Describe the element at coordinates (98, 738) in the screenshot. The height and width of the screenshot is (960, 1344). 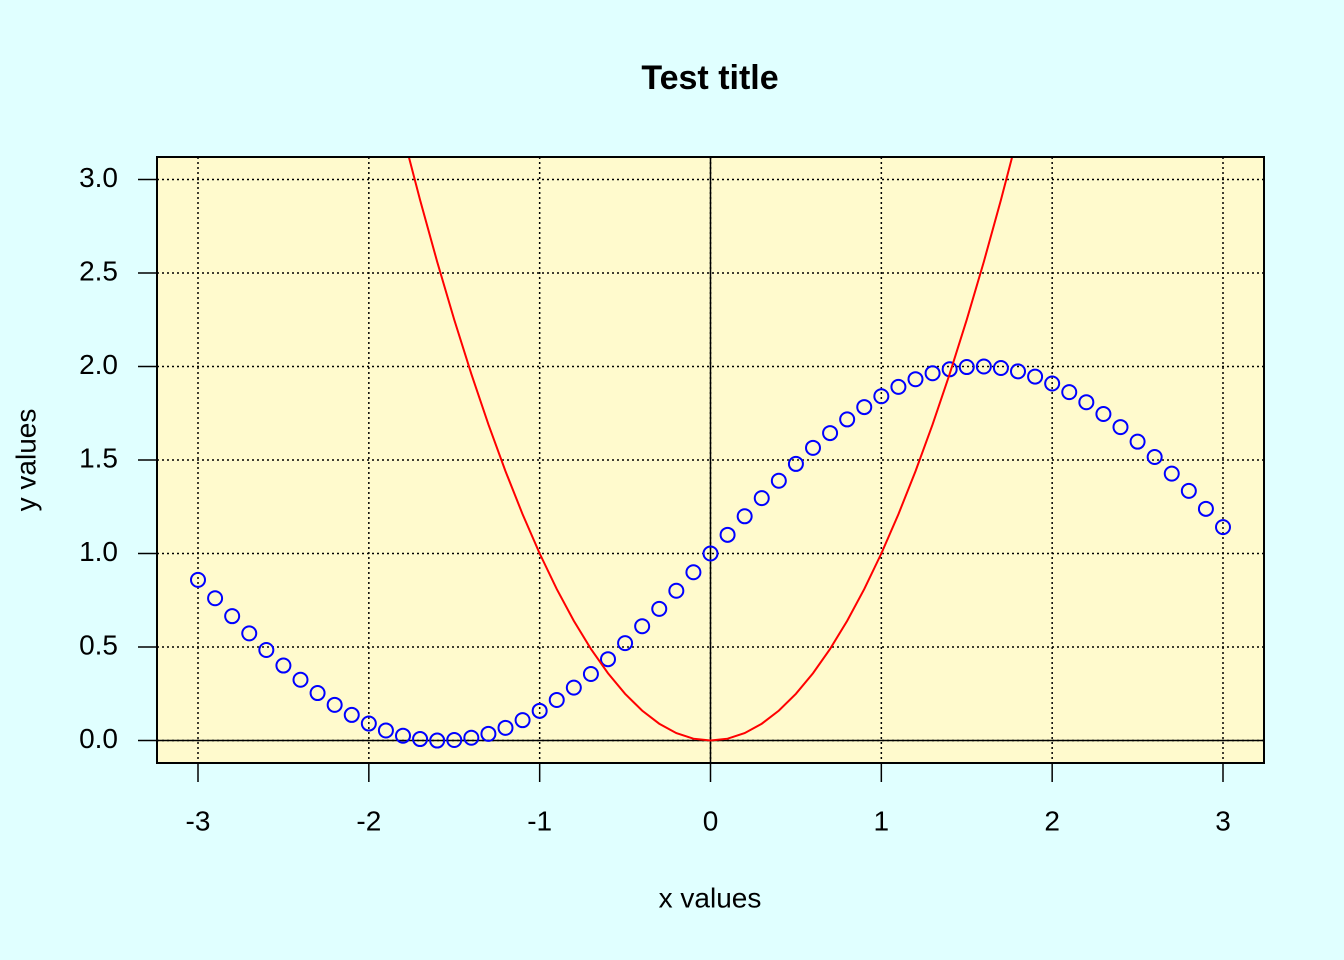
I see `y-tick-label: 0.0` at that location.